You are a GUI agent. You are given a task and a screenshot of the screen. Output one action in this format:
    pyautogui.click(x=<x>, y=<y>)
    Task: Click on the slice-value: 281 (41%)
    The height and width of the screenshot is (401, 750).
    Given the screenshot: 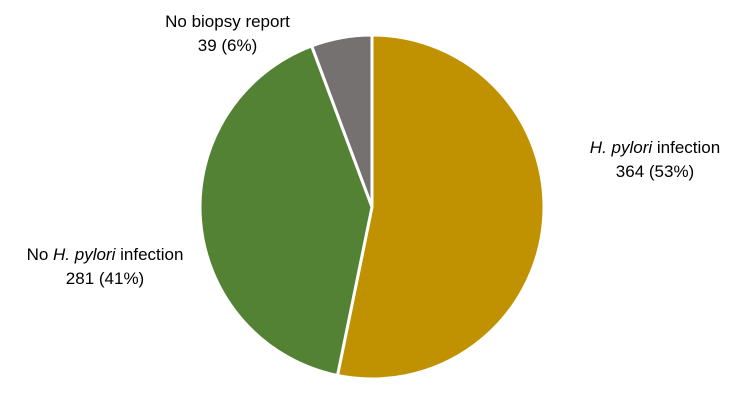 What is the action you would take?
    pyautogui.click(x=105, y=278)
    